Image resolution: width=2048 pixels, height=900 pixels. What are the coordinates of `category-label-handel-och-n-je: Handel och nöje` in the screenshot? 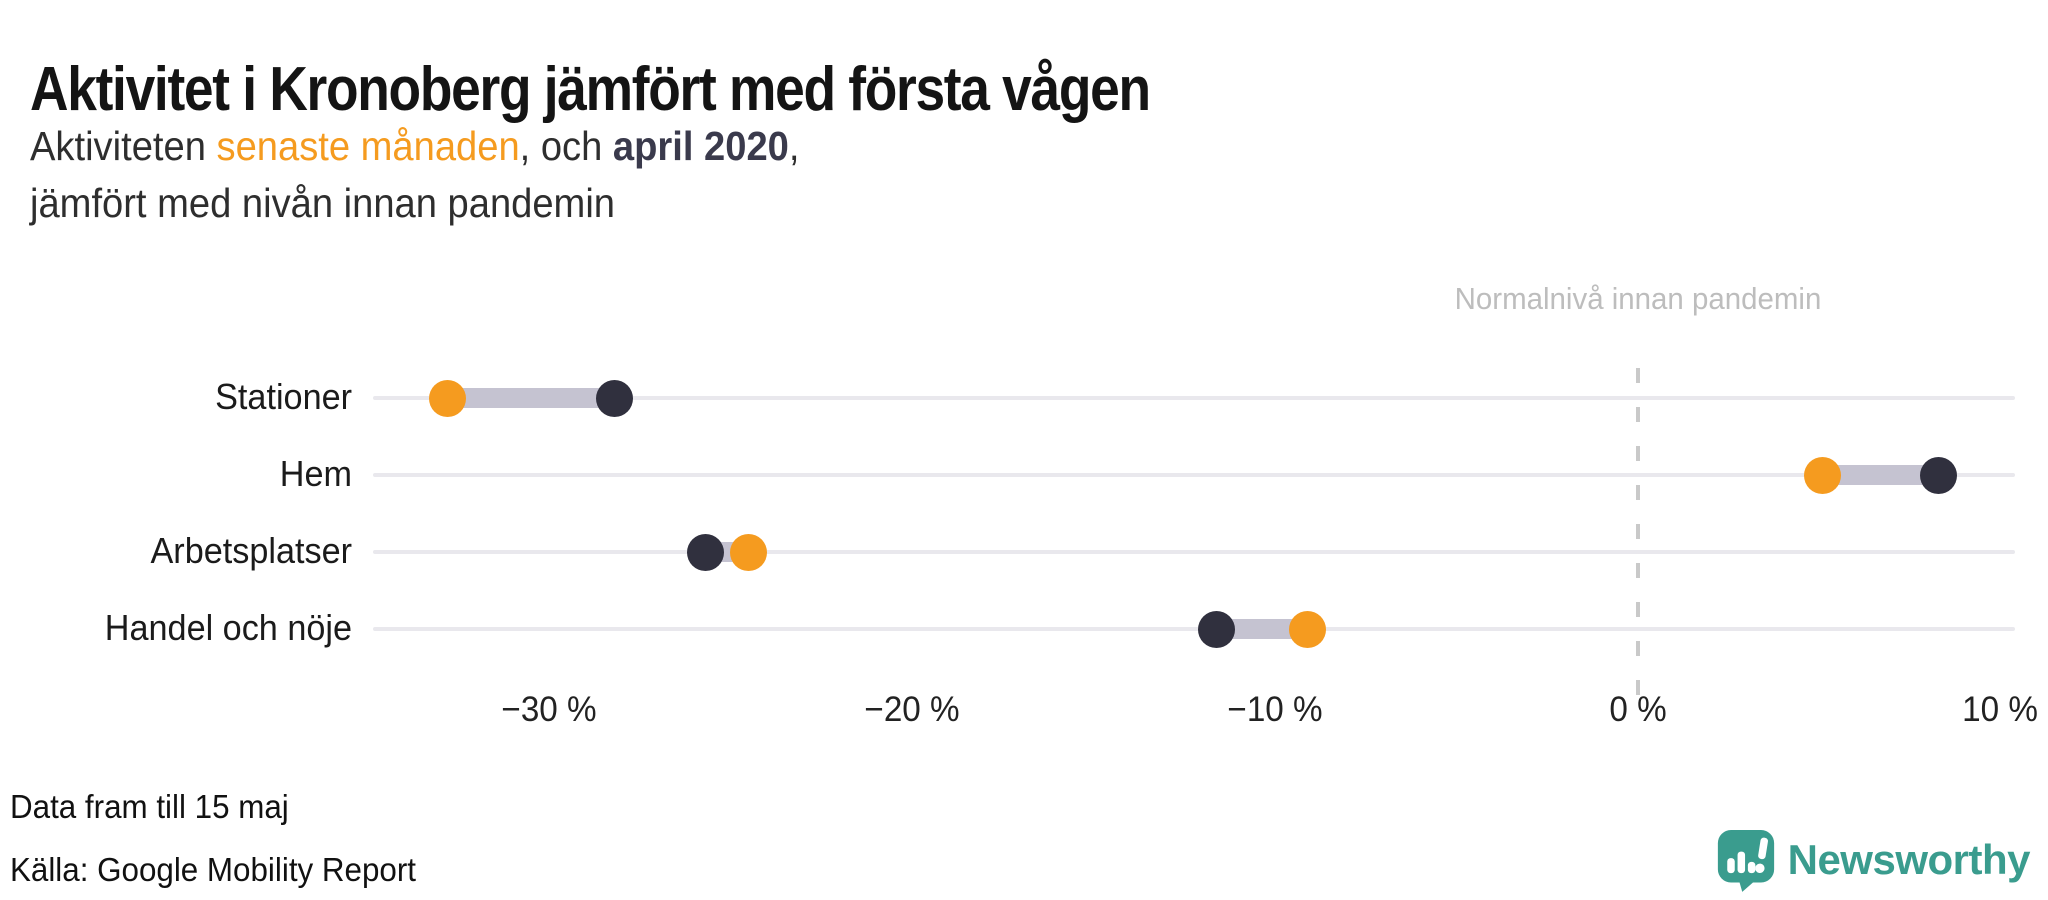 It's located at (228, 627).